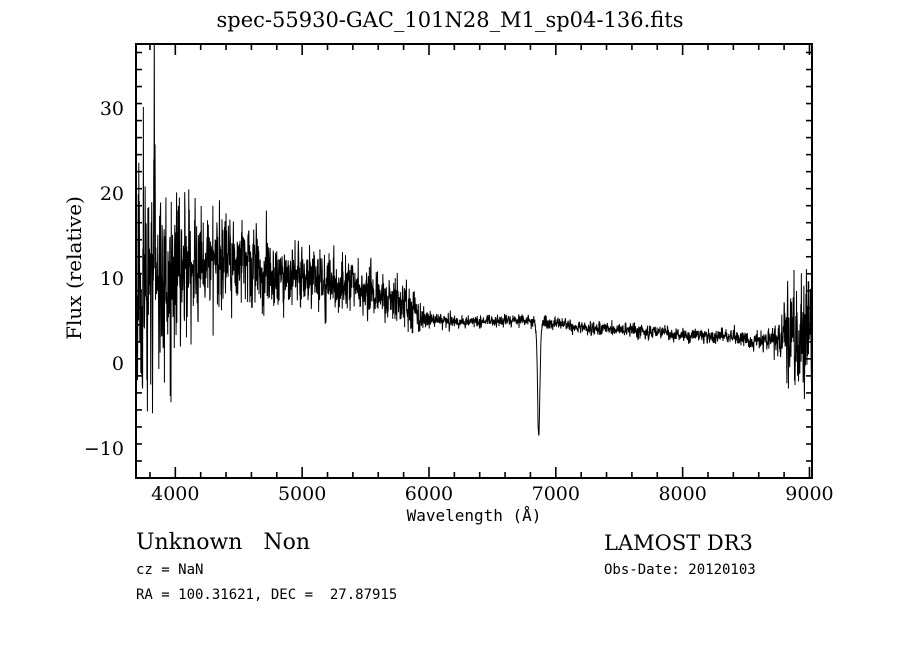 The width and height of the screenshot is (900, 649). Describe the element at coordinates (450, 20) in the screenshot. I see `page-title: spec-55930-GAC_101N28_M1_sp04-136.fits` at that location.